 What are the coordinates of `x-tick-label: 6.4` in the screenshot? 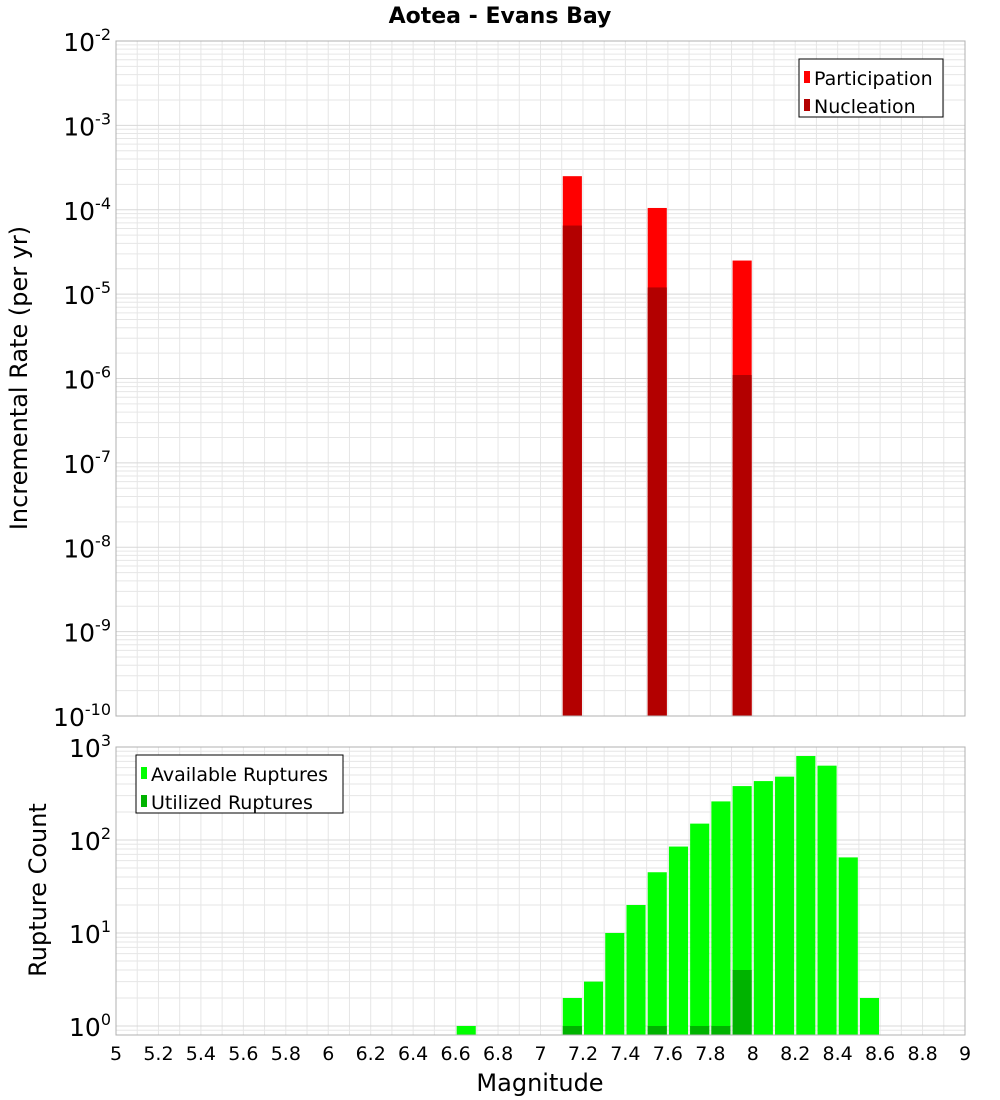 It's located at (413, 1054).